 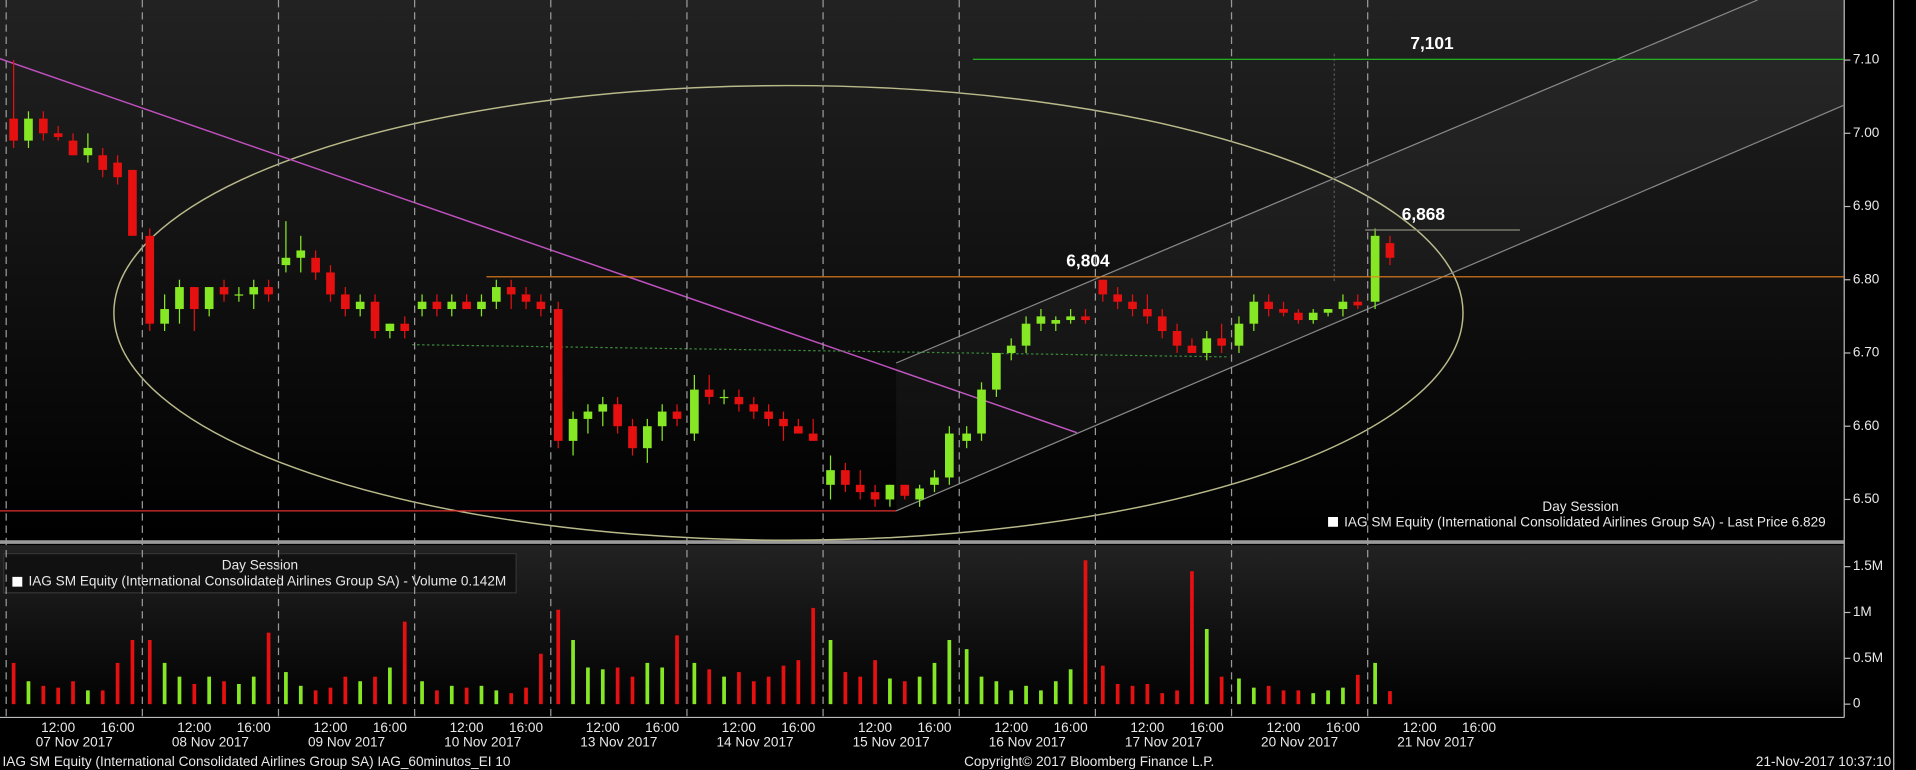 I want to click on y2-tick-label: 0, so click(x=1857, y=703).